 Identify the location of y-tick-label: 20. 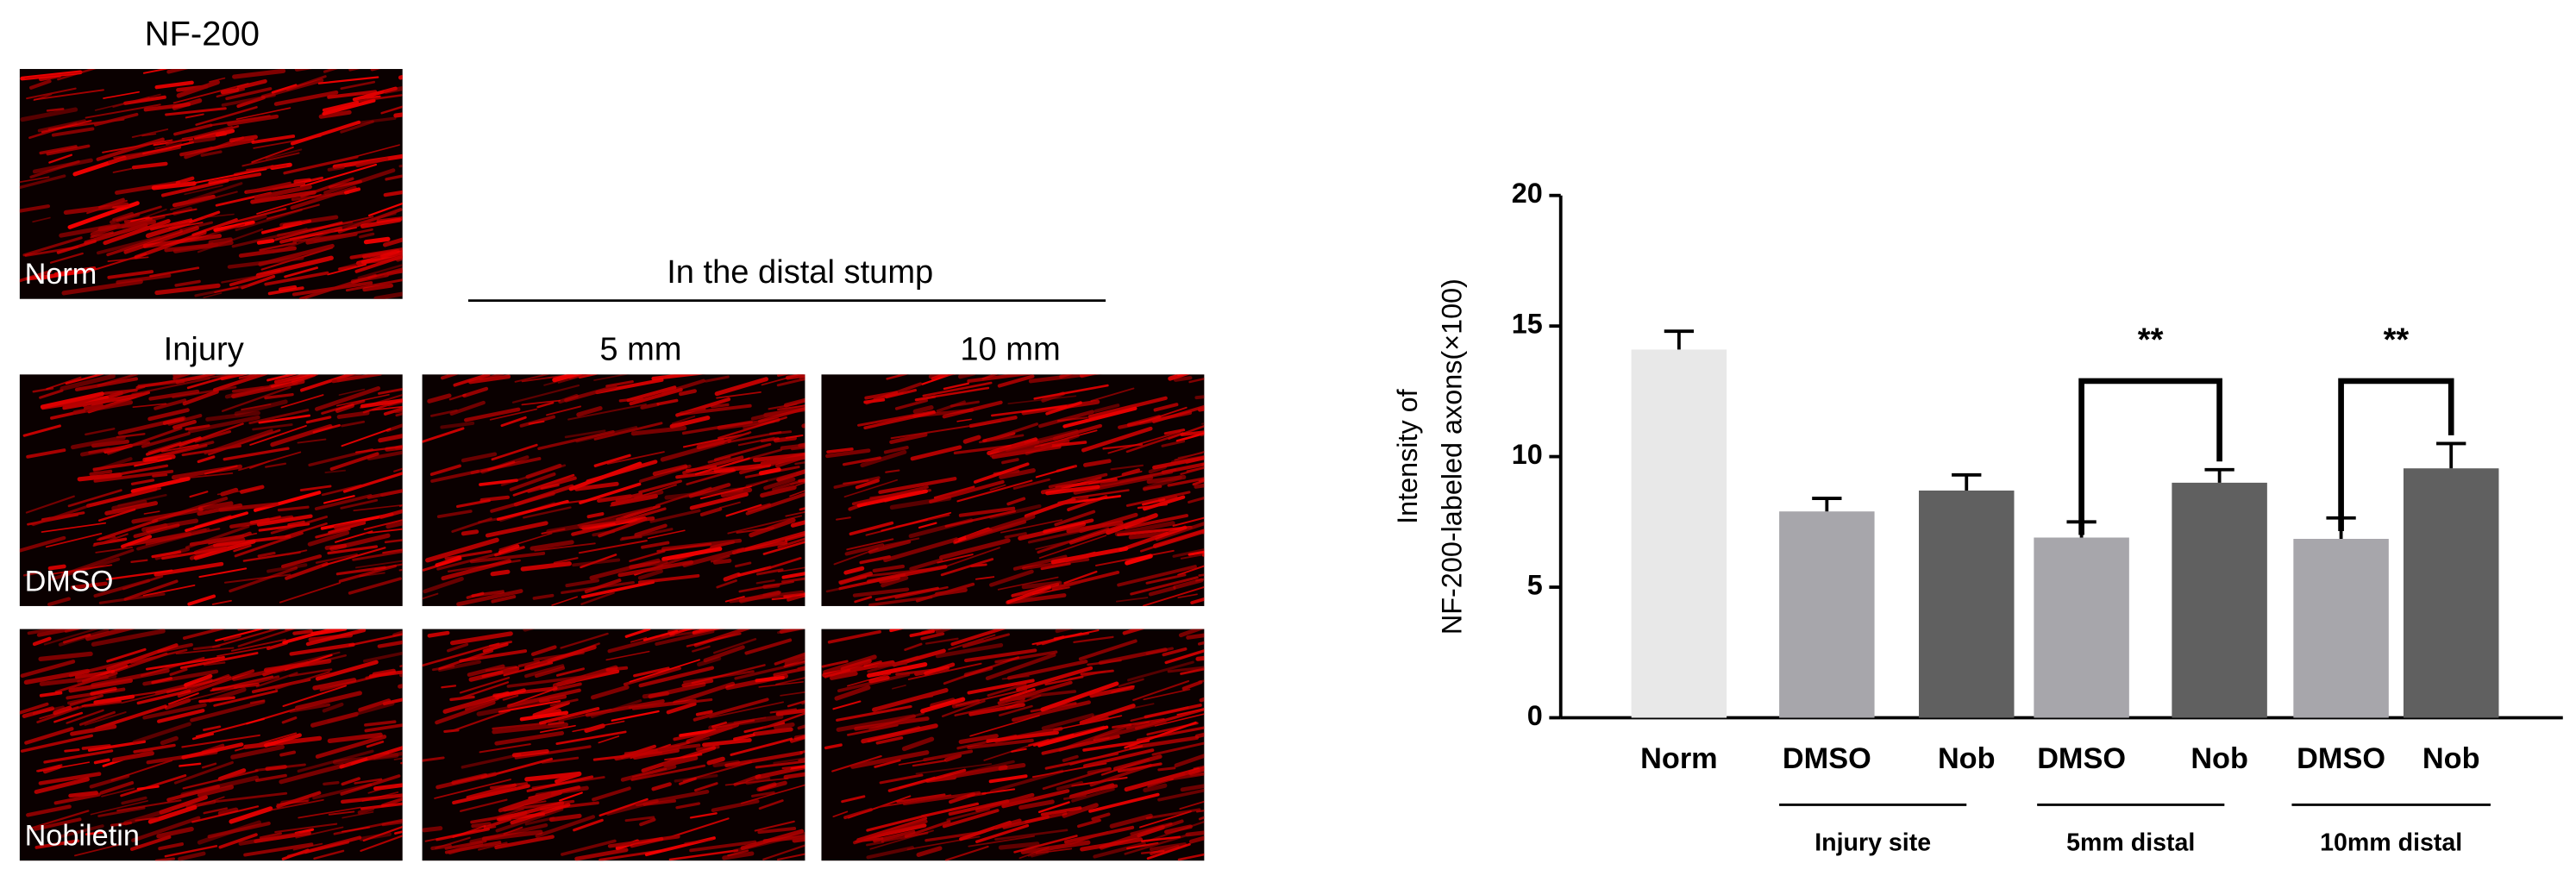
(1527, 194).